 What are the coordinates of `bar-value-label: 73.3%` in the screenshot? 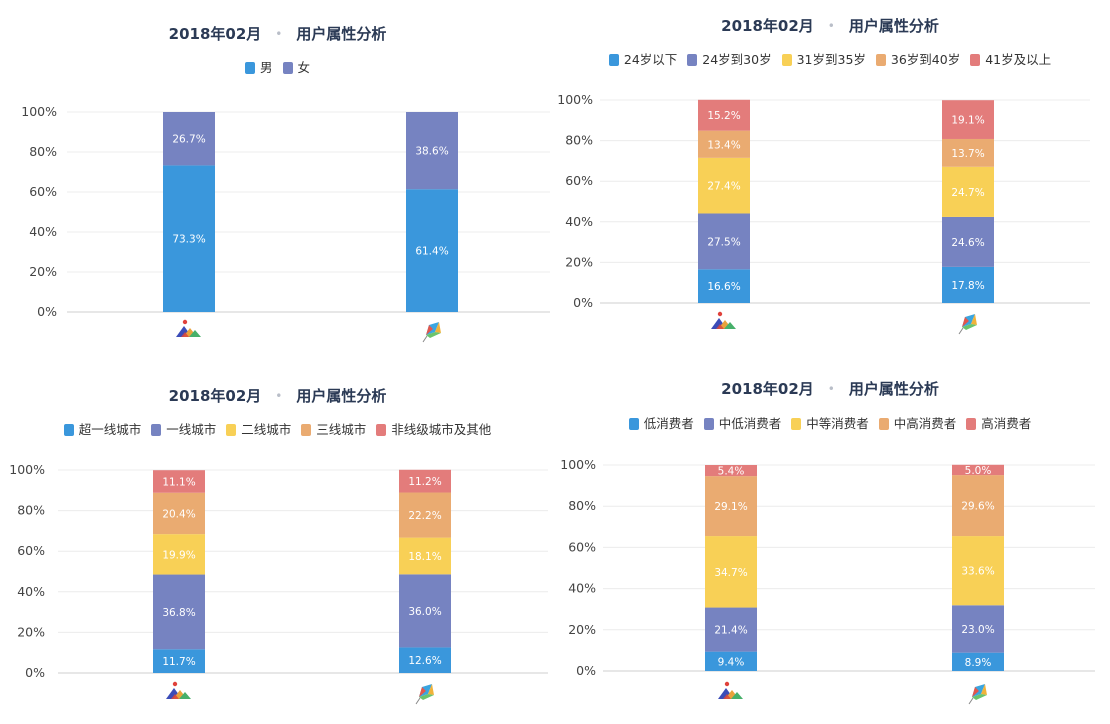 It's located at (188, 240).